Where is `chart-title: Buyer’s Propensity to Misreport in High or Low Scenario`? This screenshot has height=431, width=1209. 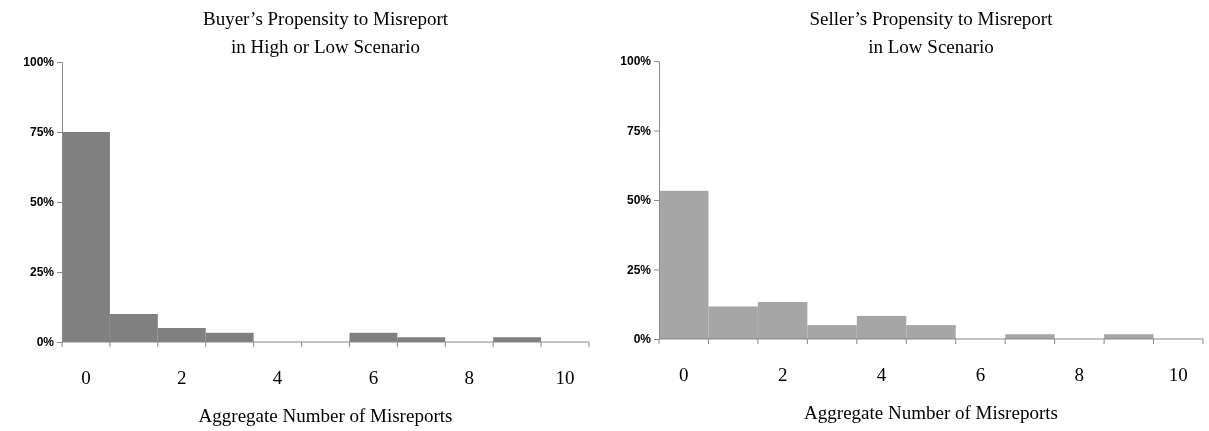 chart-title: Buyer’s Propensity to Misreport in High or Low Scenario is located at coordinates (325, 32).